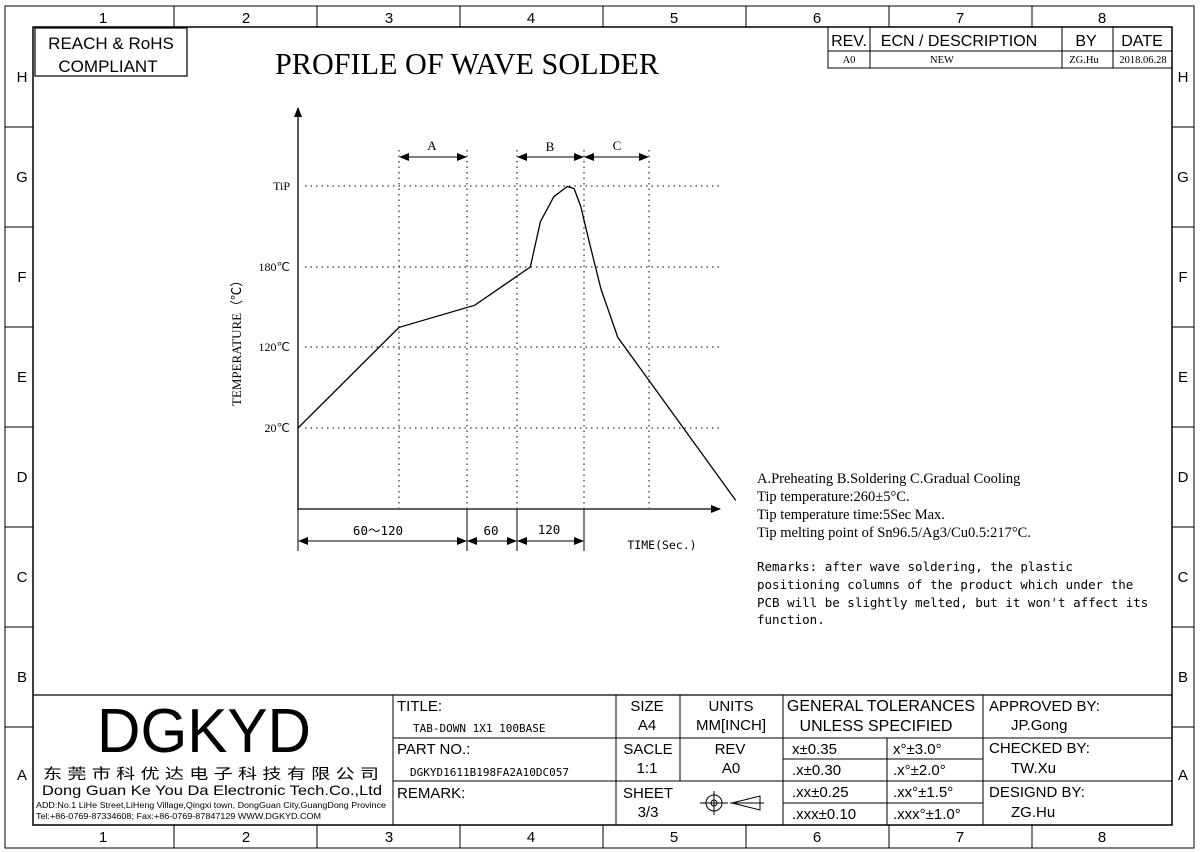 The height and width of the screenshot is (852, 1200). What do you see at coordinates (876, 726) in the screenshot?
I see `tolerance-subheader: UNLESS SPECIFIED` at bounding box center [876, 726].